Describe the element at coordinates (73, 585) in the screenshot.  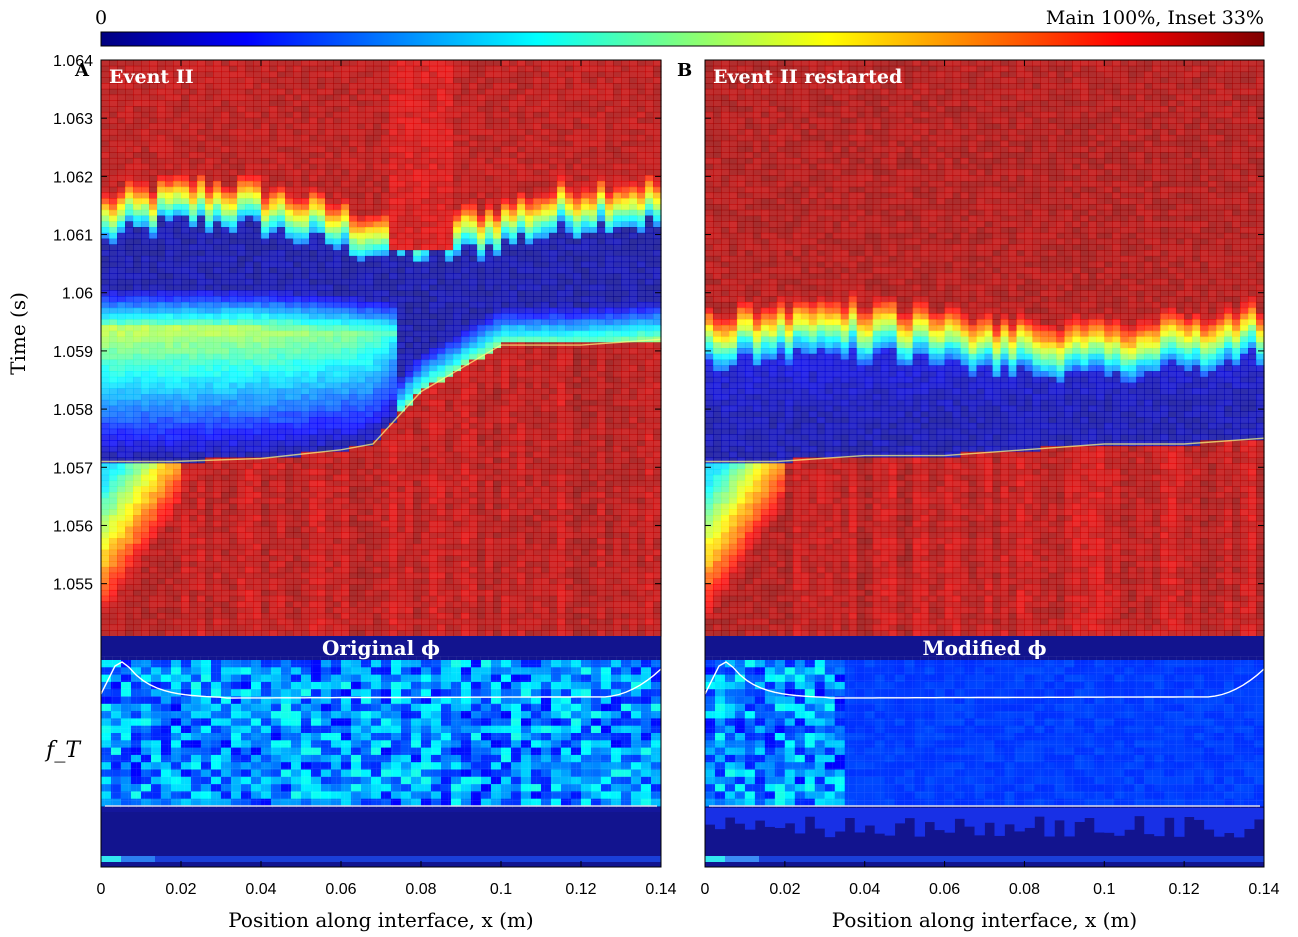
I see `y-tick-label-a: 1.055` at that location.